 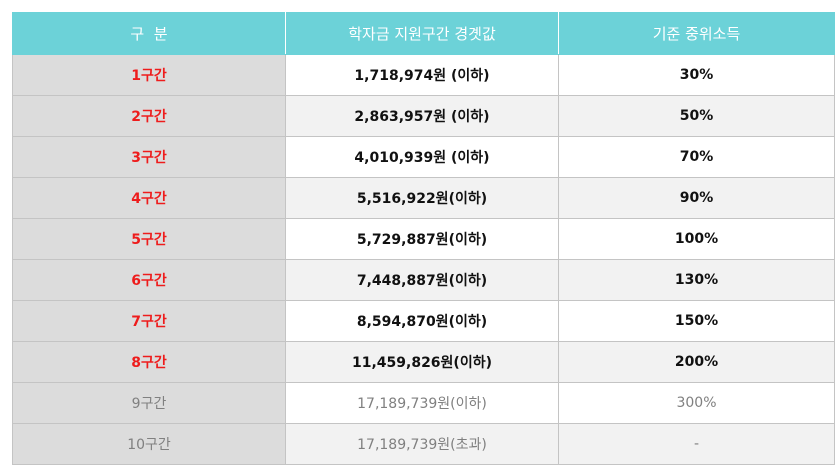 What do you see at coordinates (149, 280) in the screenshot?
I see `section-cell: 6구간` at bounding box center [149, 280].